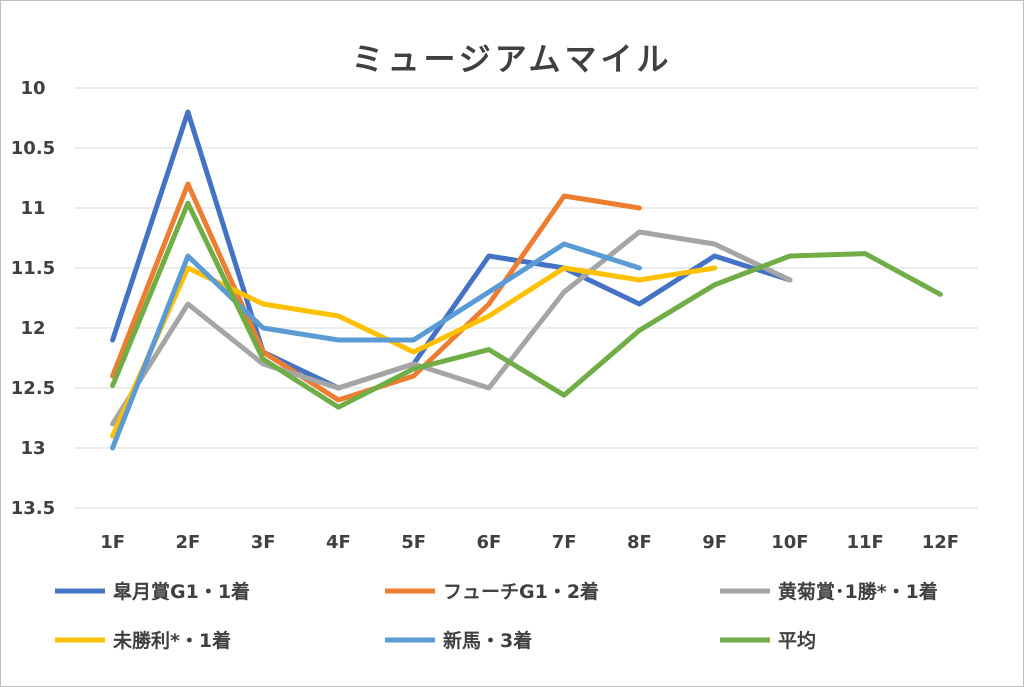  Describe the element at coordinates (940, 542) in the screenshot. I see `x-tick-label: 12F` at that location.